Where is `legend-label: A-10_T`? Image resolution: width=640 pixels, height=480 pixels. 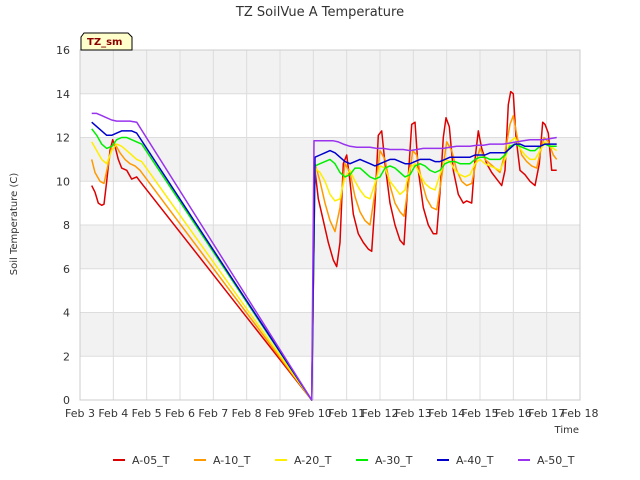
legend-label: A-10_T is located at coordinates (232, 460).